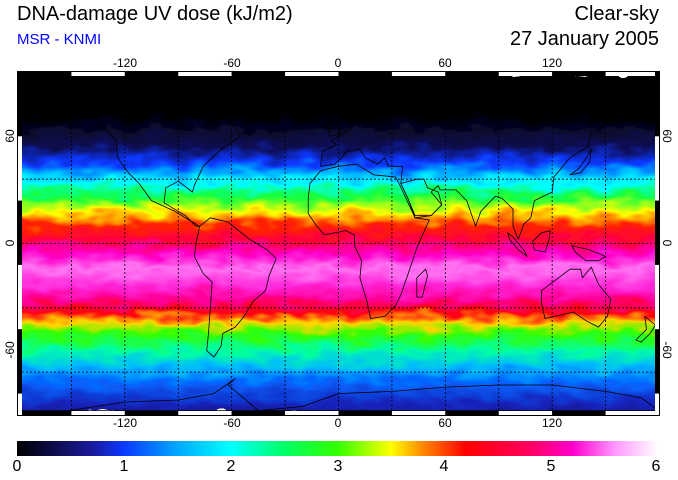 This screenshot has height=480, width=678. Describe the element at coordinates (656, 466) in the screenshot. I see `colorbar-label: 6` at that location.